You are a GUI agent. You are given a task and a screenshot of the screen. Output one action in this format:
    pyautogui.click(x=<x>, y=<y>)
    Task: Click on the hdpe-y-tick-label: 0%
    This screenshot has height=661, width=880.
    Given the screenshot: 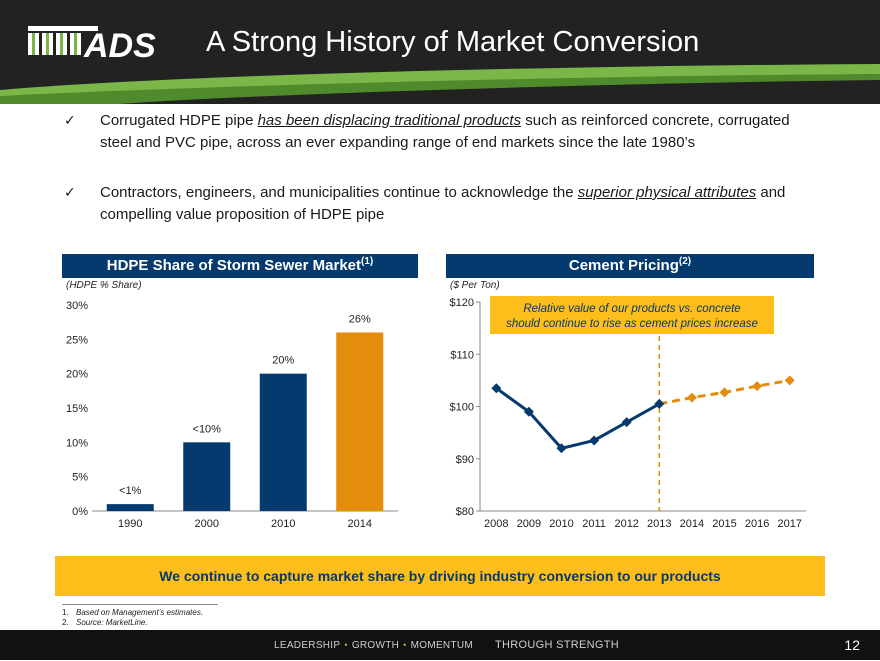 What is the action you would take?
    pyautogui.click(x=80, y=512)
    